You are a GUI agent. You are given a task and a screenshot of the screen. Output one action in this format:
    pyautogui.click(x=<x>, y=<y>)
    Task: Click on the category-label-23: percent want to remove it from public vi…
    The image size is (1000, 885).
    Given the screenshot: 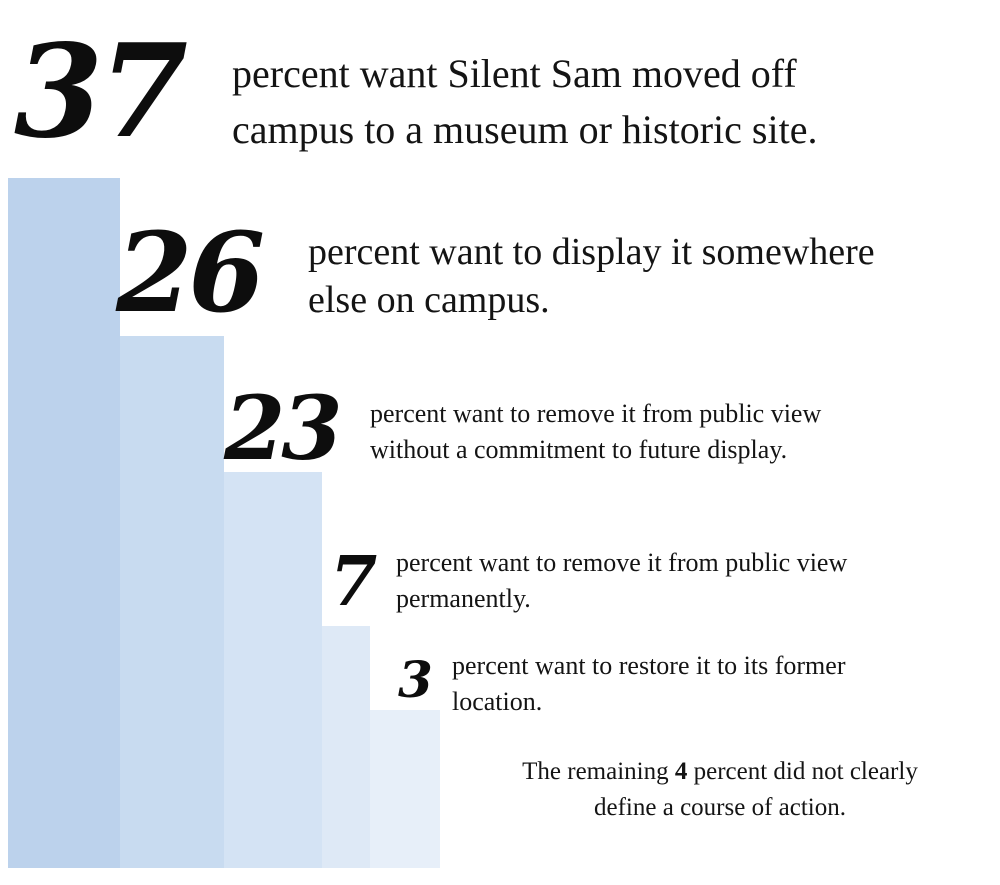 What is the action you would take?
    pyautogui.click(x=595, y=432)
    